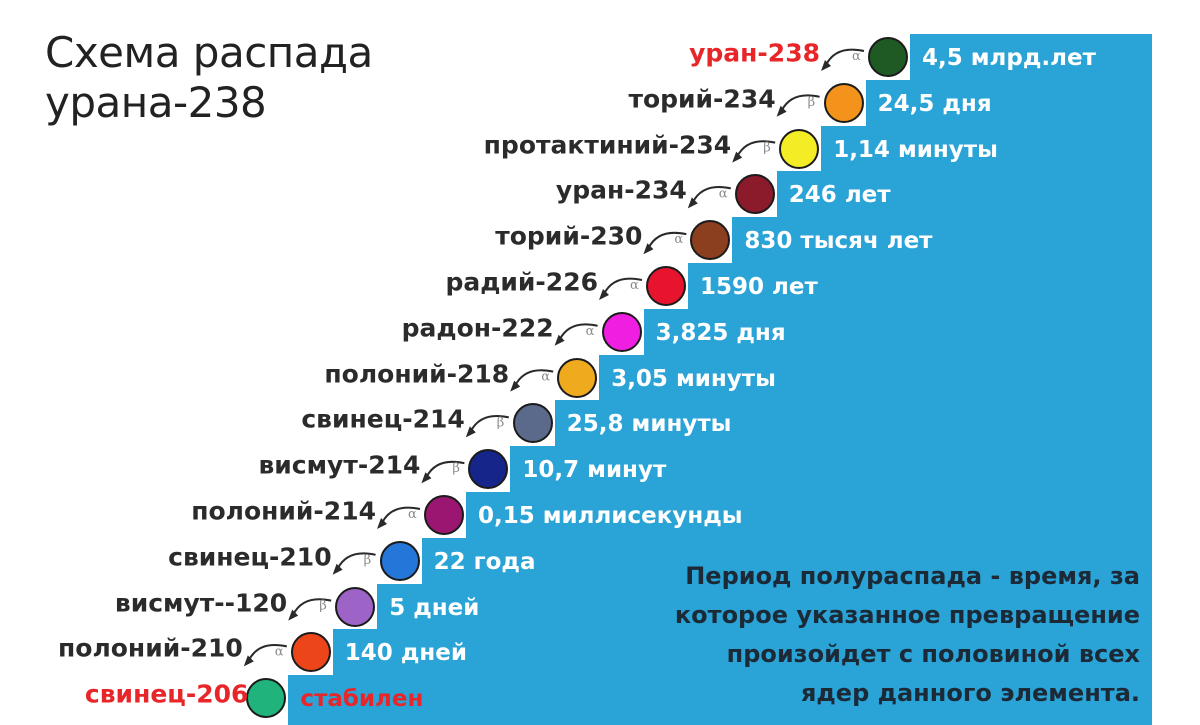 The height and width of the screenshot is (725, 1200). What do you see at coordinates (201, 603) in the screenshot?
I see `nuclide-name: висмут--120` at bounding box center [201, 603].